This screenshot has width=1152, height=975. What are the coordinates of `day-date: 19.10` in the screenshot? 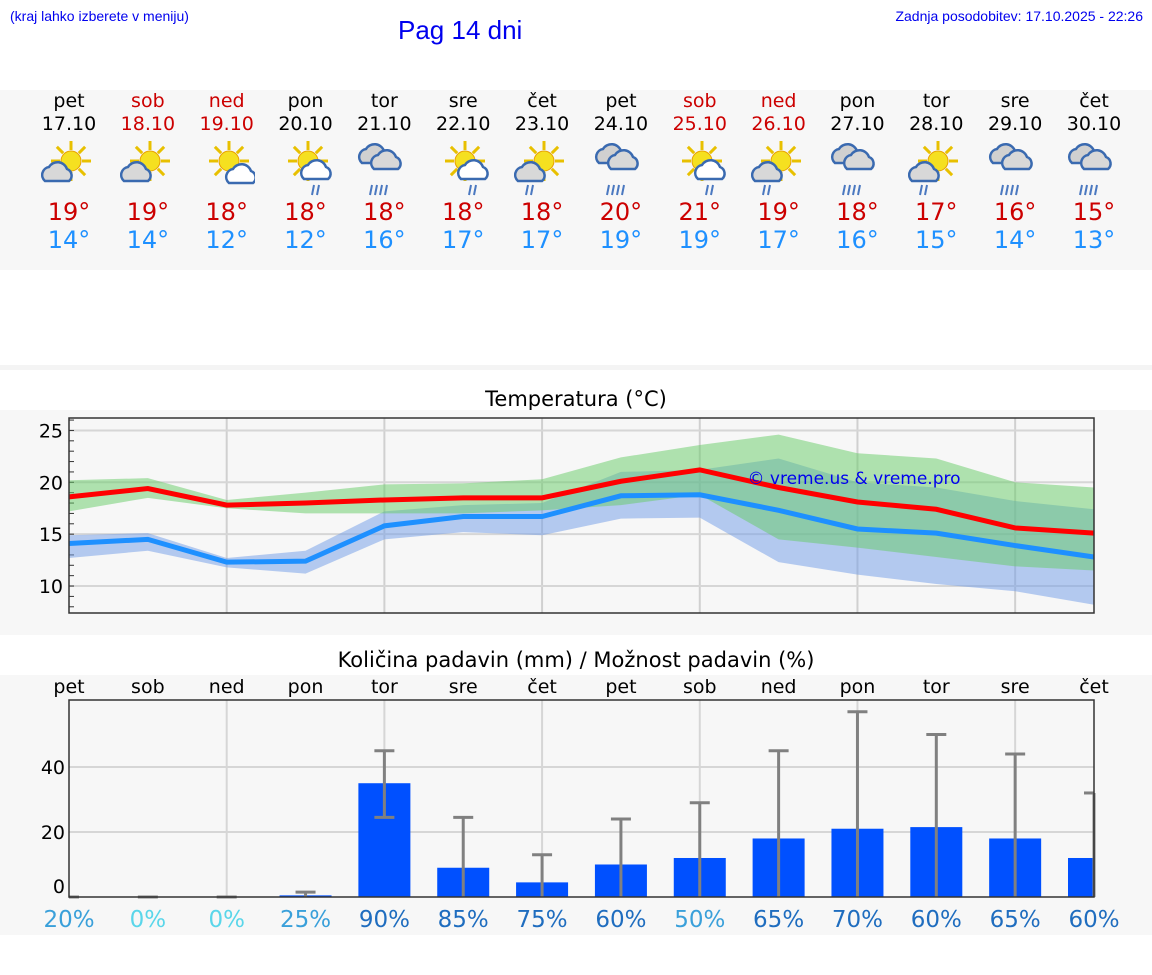 It's located at (226, 124).